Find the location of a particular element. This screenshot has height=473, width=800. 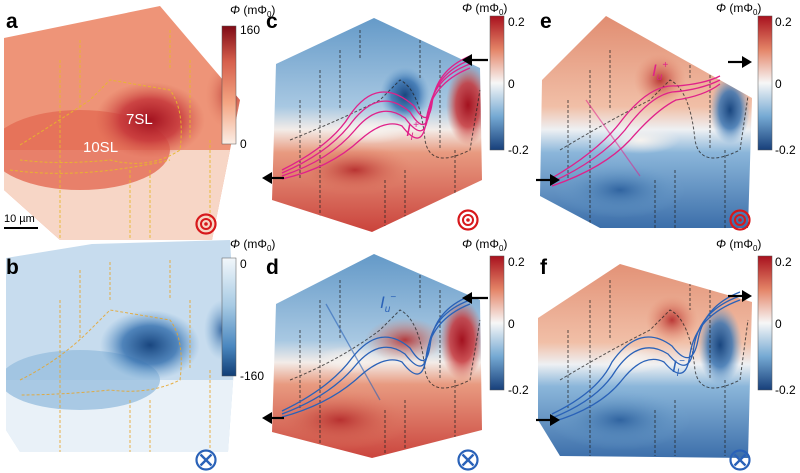

colorbar-mid-f: 0 is located at coordinates (778, 324).